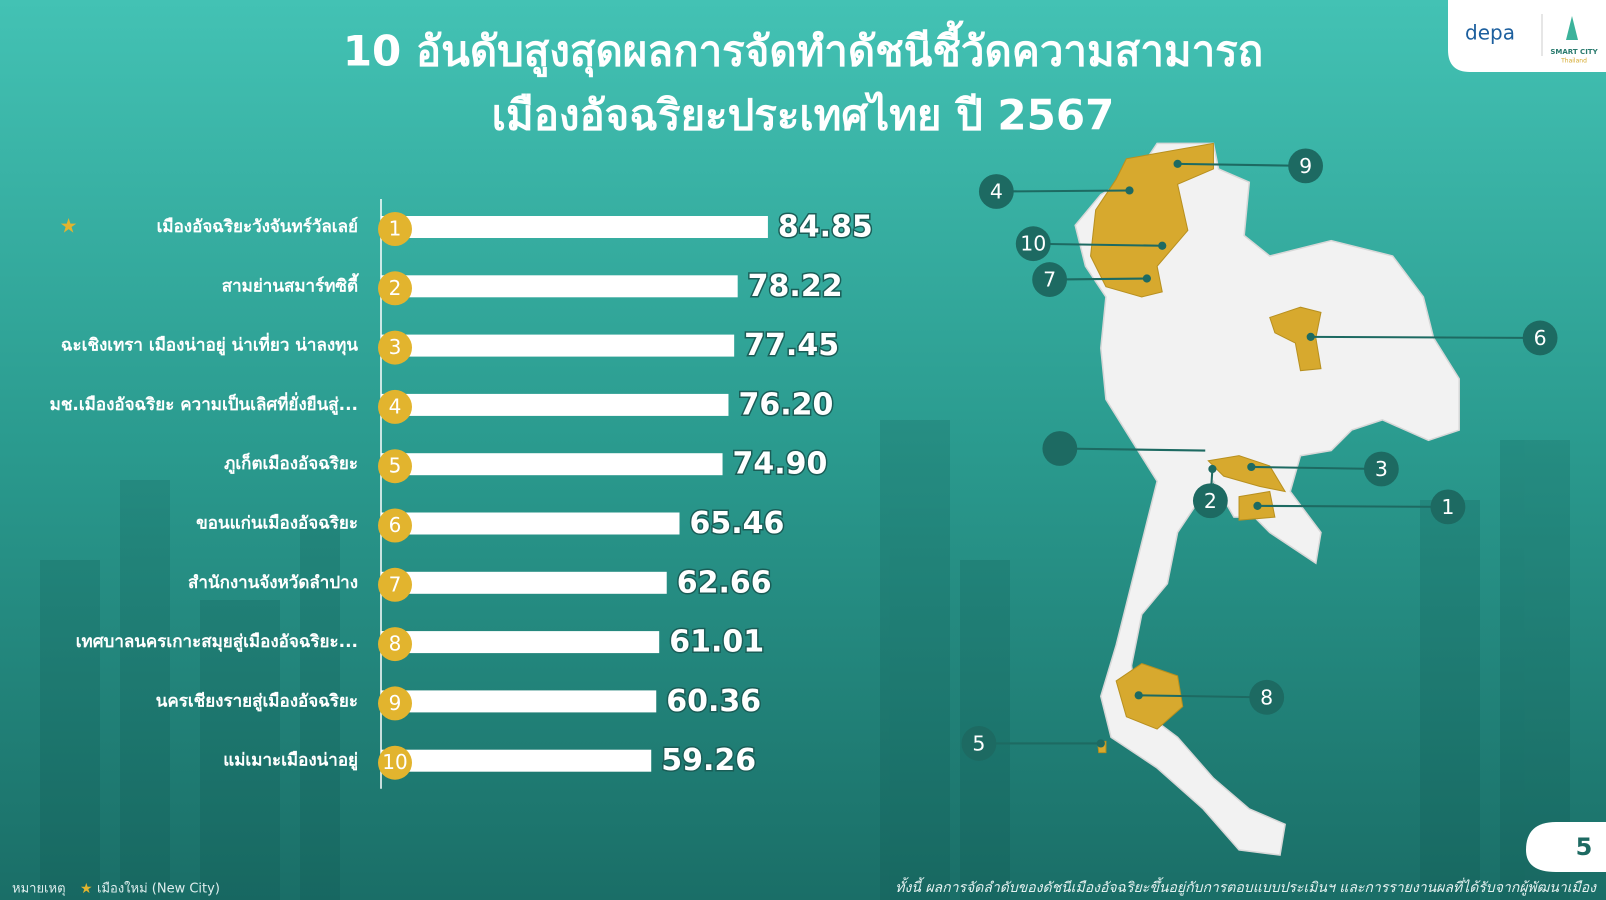 Image resolution: width=1606 pixels, height=900 pixels. I want to click on marker-label: 9, so click(1305, 166).